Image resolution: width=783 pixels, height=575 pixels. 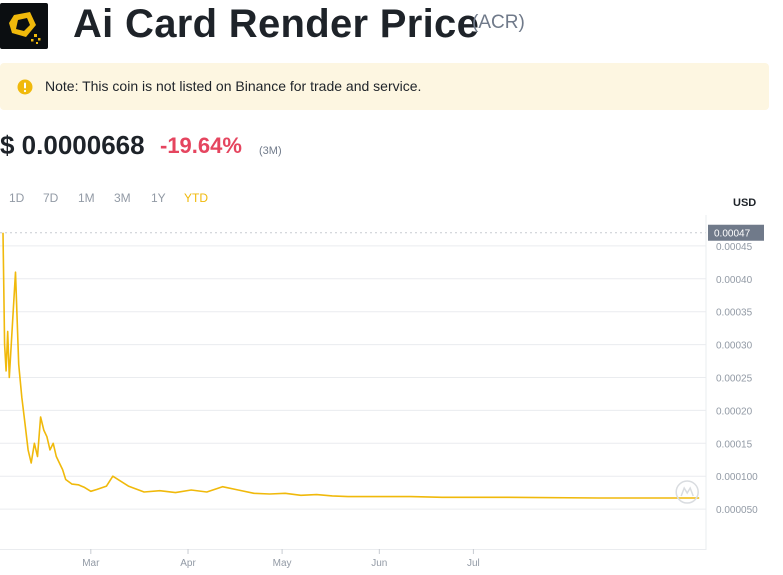 I want to click on y-tick-label: 0.00035, so click(x=734, y=313).